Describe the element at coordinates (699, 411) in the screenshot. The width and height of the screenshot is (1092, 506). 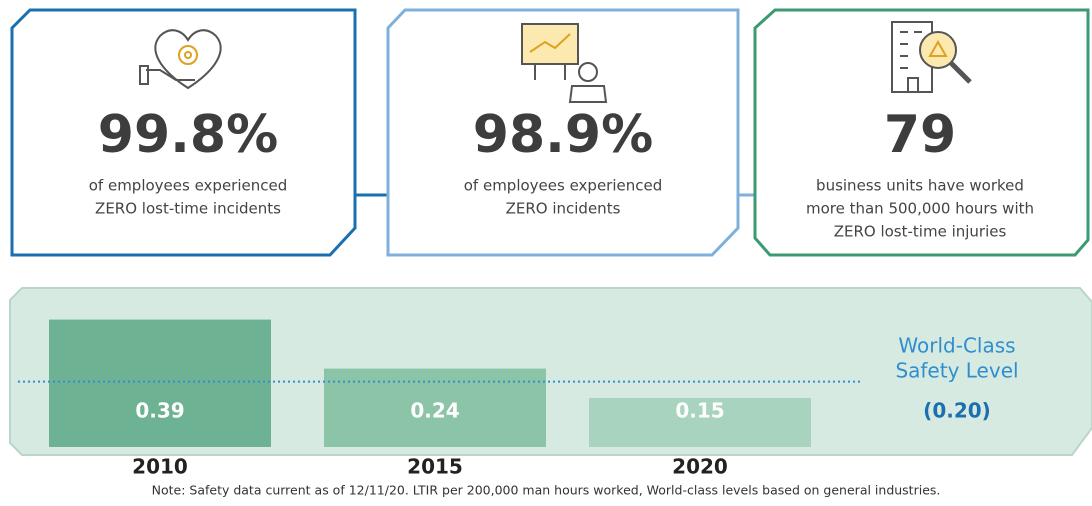
I see `value-label: 0.15` at that location.